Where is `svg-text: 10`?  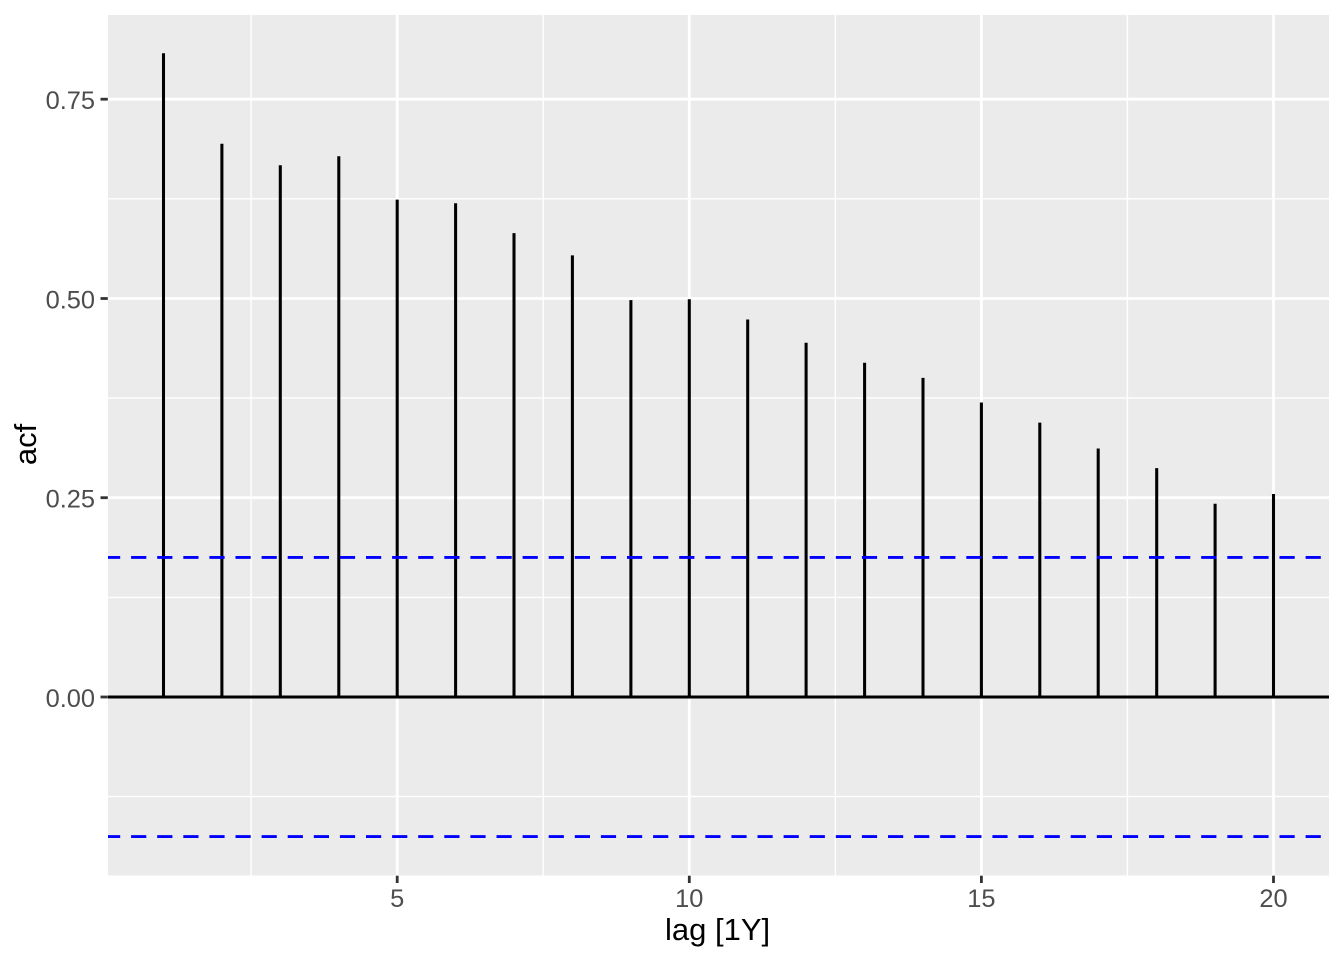 svg-text: 10 is located at coordinates (689, 899).